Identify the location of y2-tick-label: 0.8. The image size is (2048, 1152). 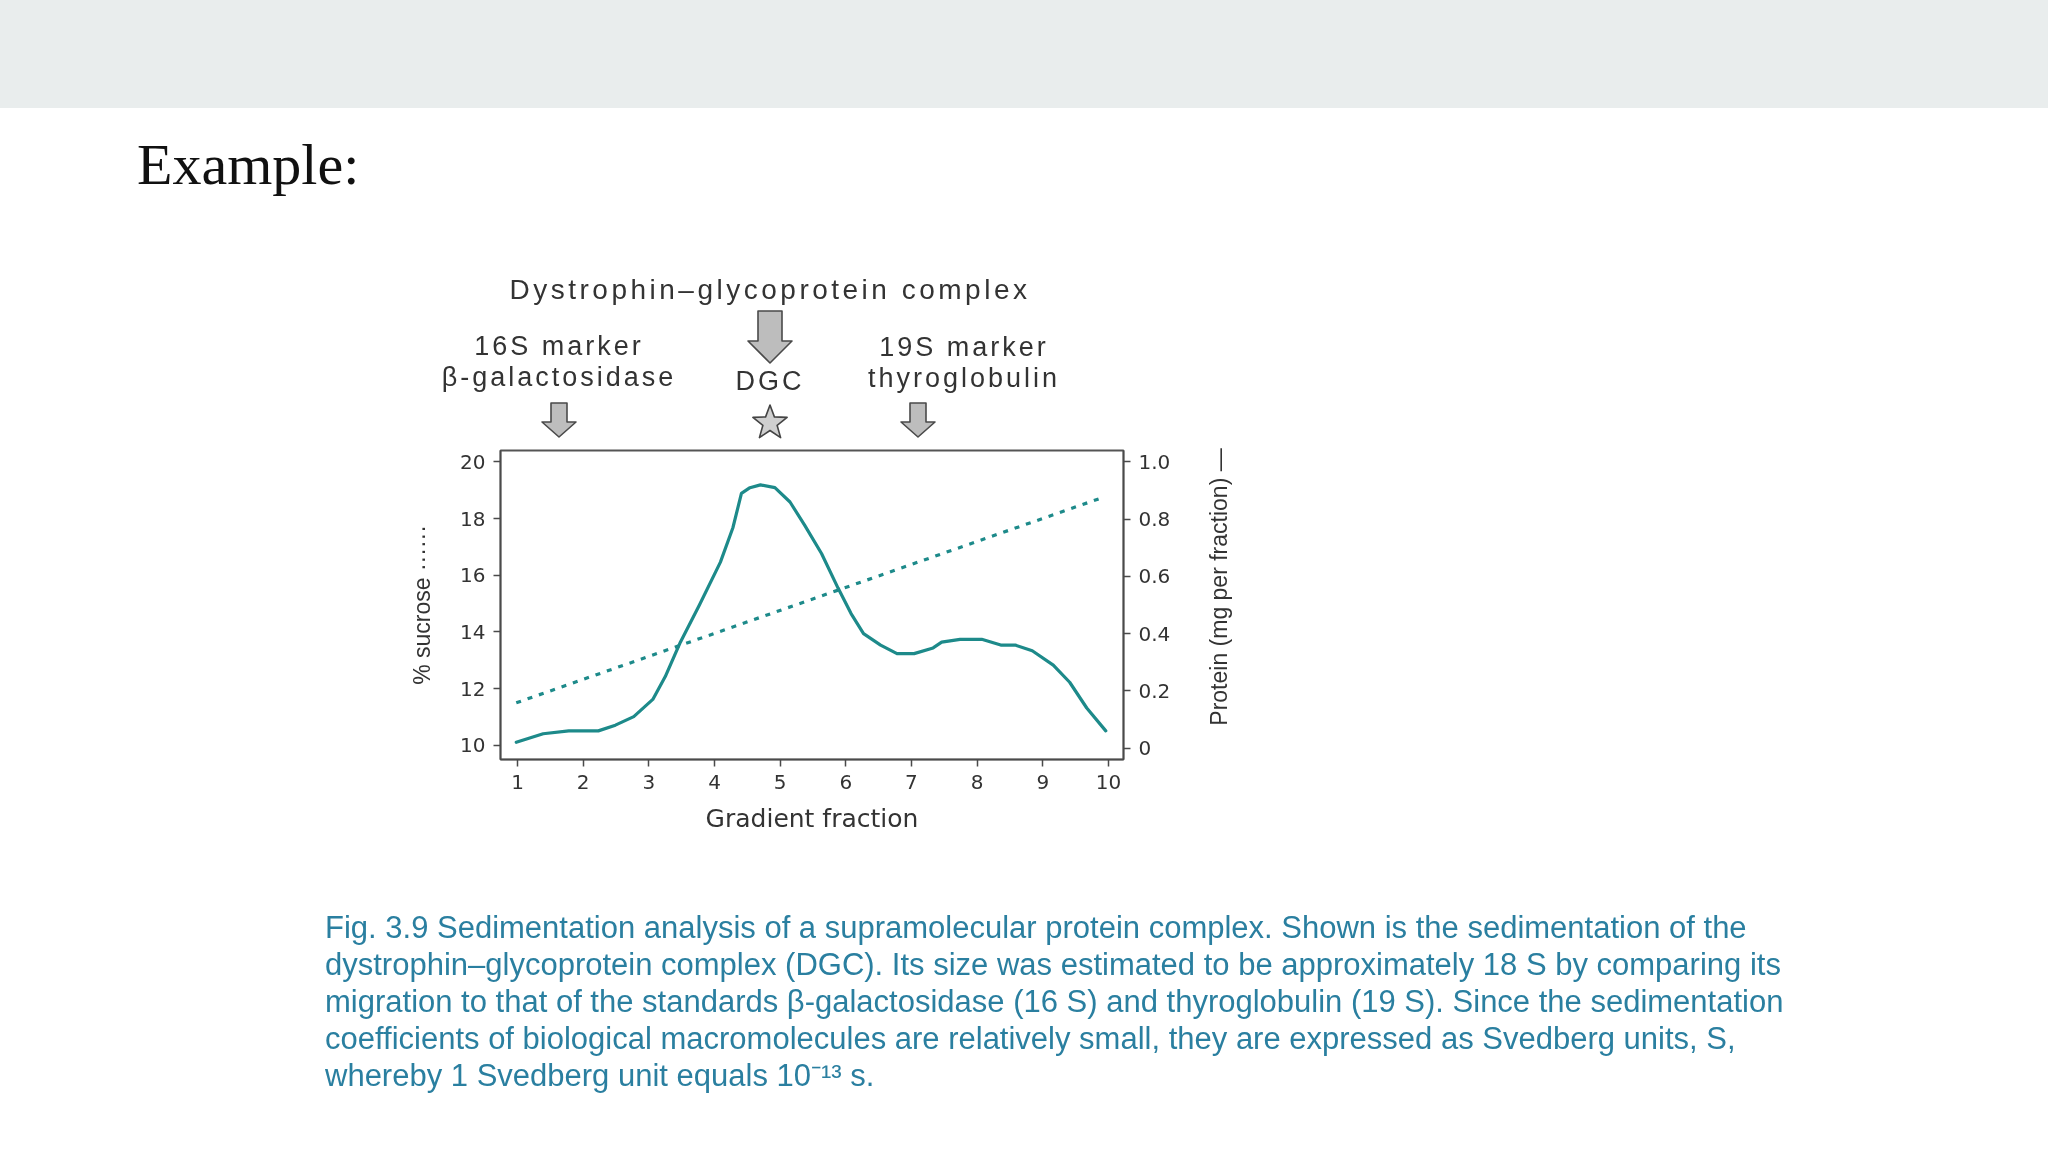
(1154, 519).